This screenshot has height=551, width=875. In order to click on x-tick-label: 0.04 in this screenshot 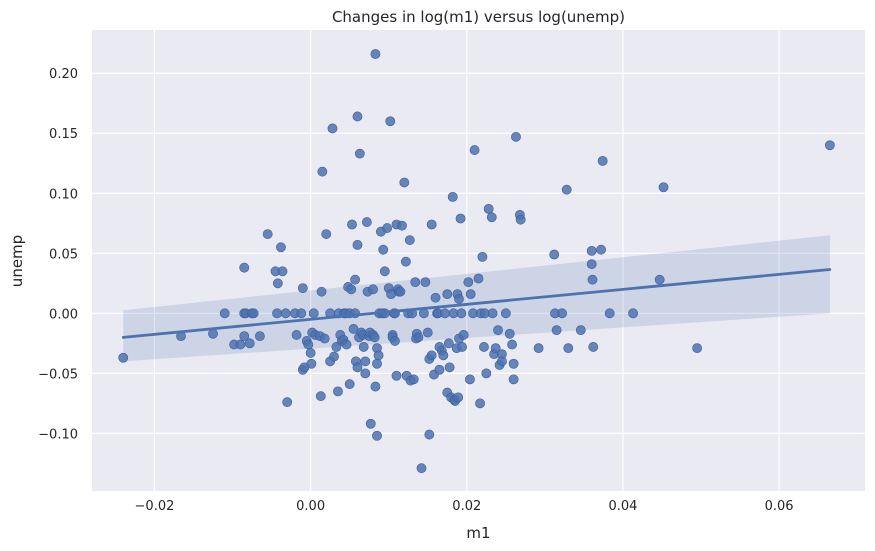, I will do `click(622, 506)`.